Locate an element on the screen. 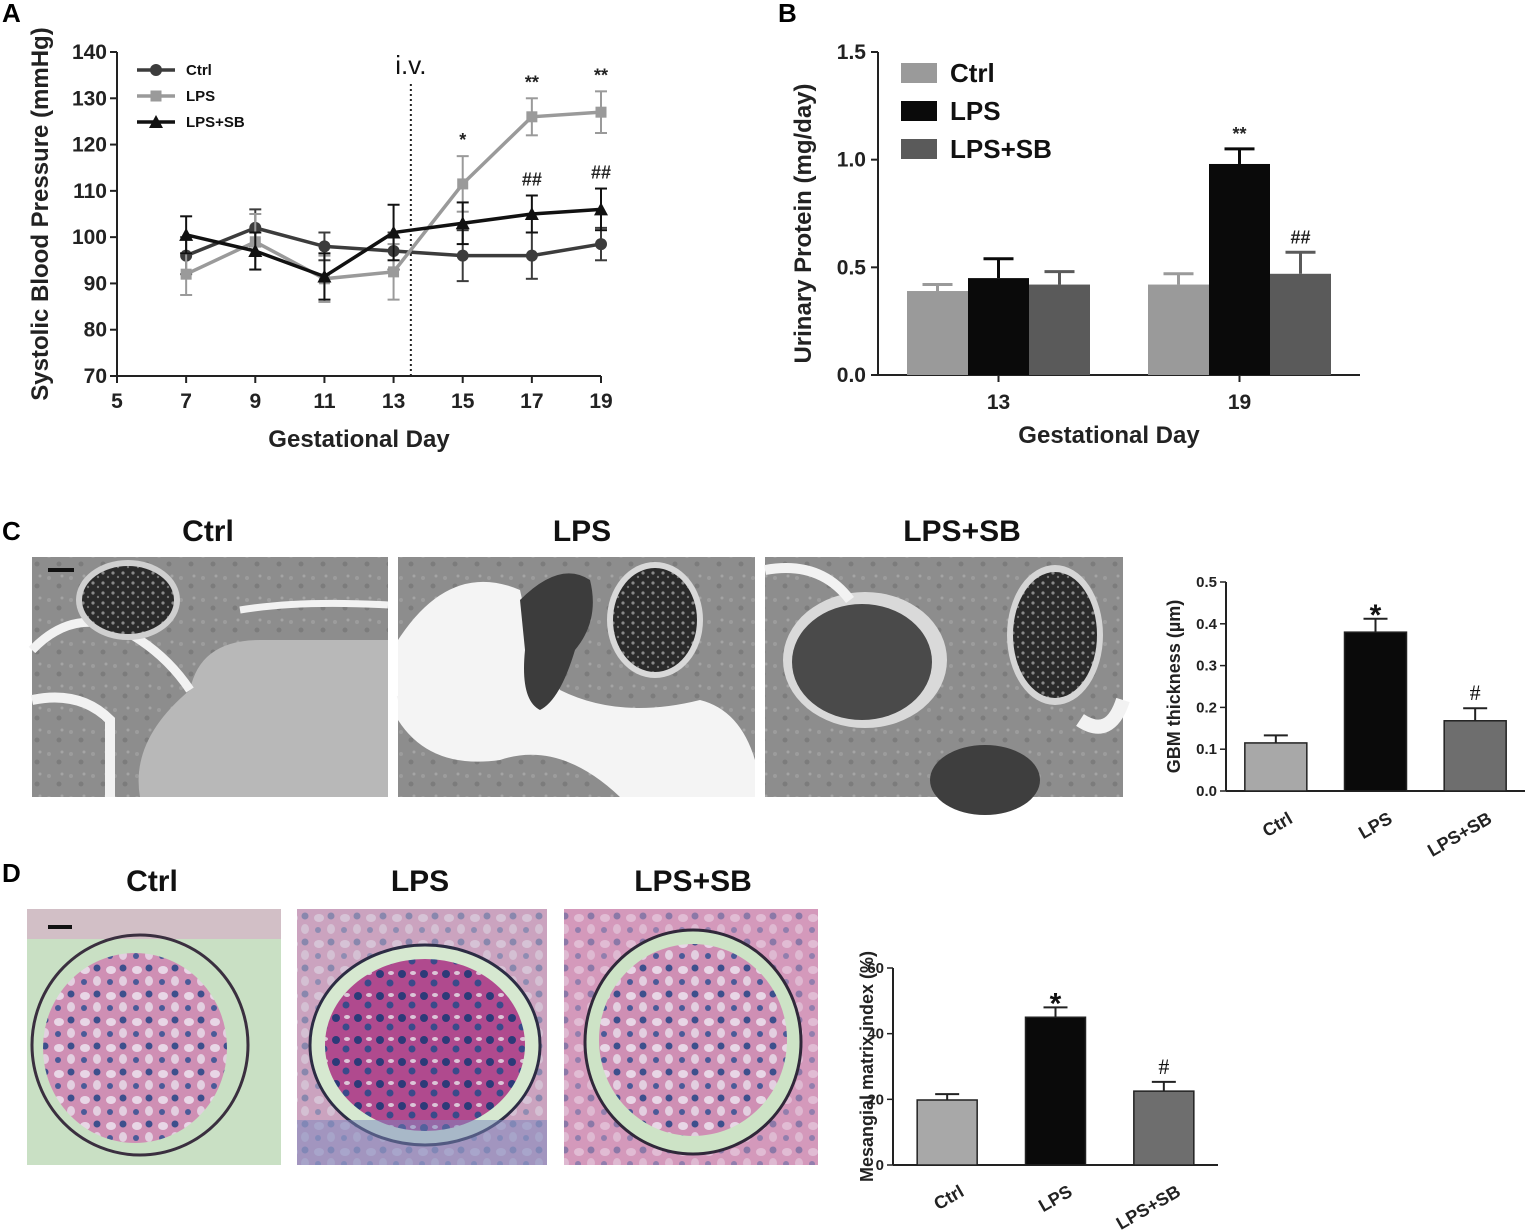 This screenshot has height=1231, width=1535. y-axis-label: Urinary Protein (mg/day) is located at coordinates (803, 223).